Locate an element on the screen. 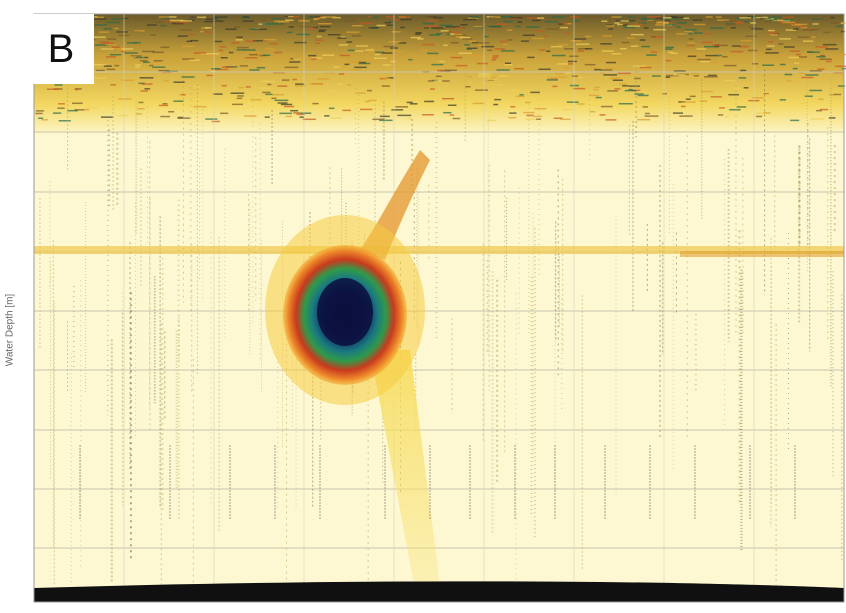 The width and height of the screenshot is (846, 613). y-axis-label: Water Depth [m] is located at coordinates (10, 330).